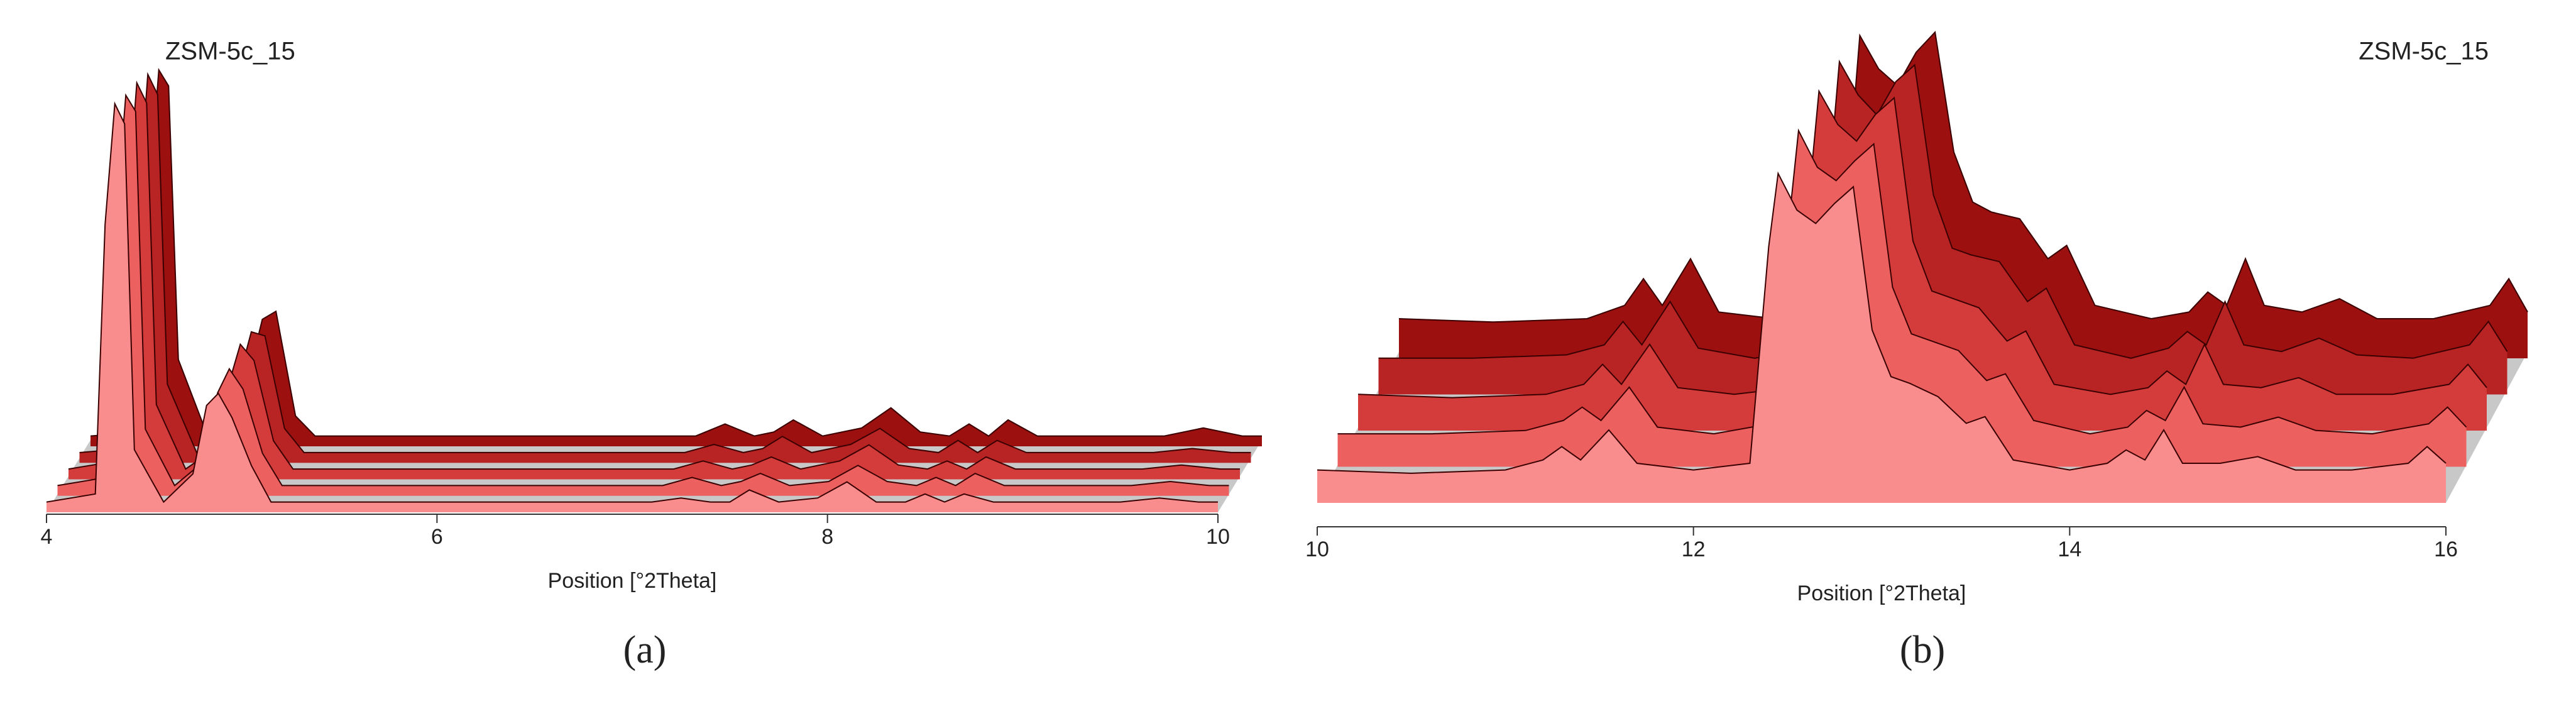 This screenshot has height=716, width=2576. What do you see at coordinates (1694, 549) in the screenshot?
I see `x-tick-label: 12` at bounding box center [1694, 549].